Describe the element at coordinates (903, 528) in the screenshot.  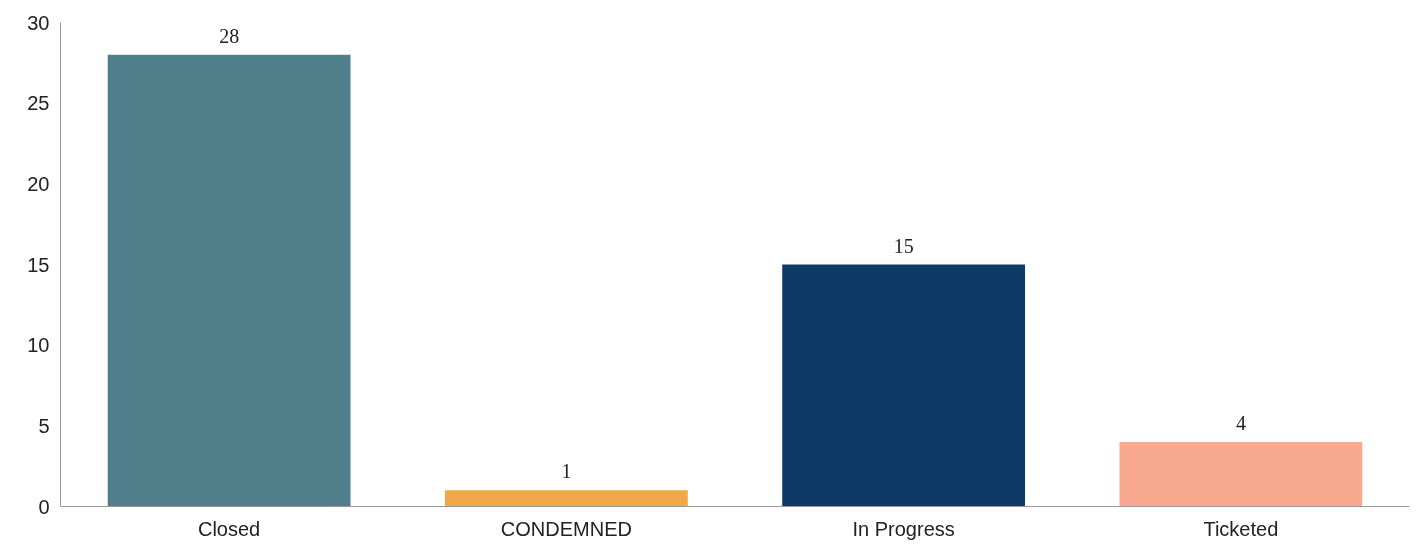
I see `x-tick-label: In Progress` at that location.